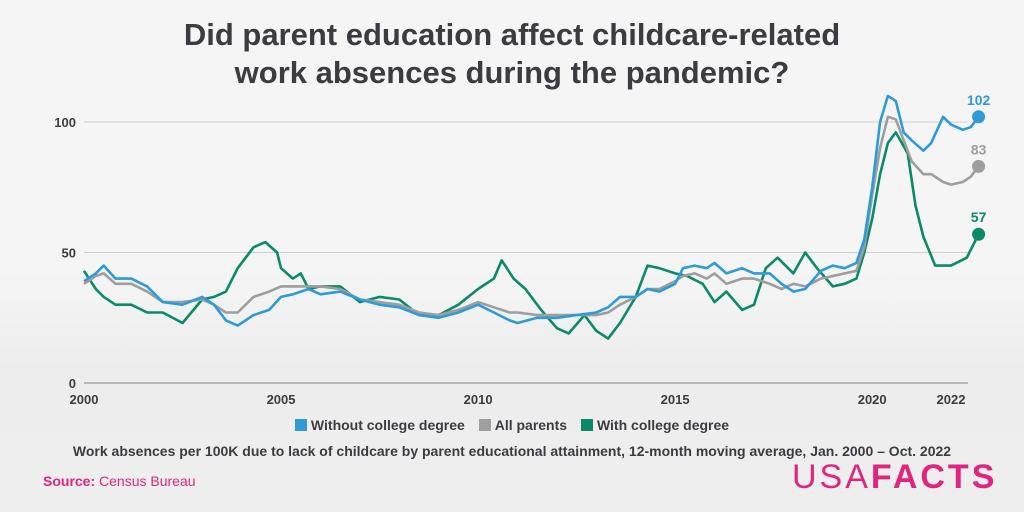  Describe the element at coordinates (69, 481) in the screenshot. I see `source-label: Source:` at that location.